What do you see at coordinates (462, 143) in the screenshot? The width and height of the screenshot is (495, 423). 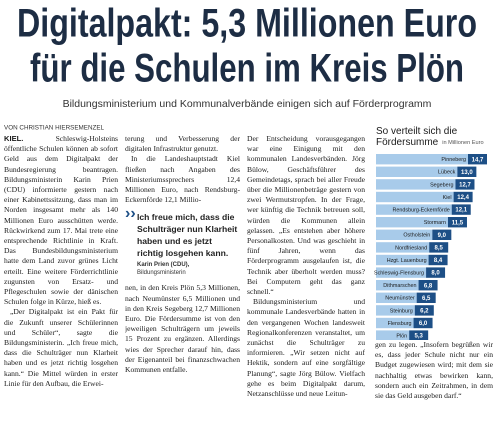 I see `chart-unit: in Millionen Euro` at bounding box center [462, 143].